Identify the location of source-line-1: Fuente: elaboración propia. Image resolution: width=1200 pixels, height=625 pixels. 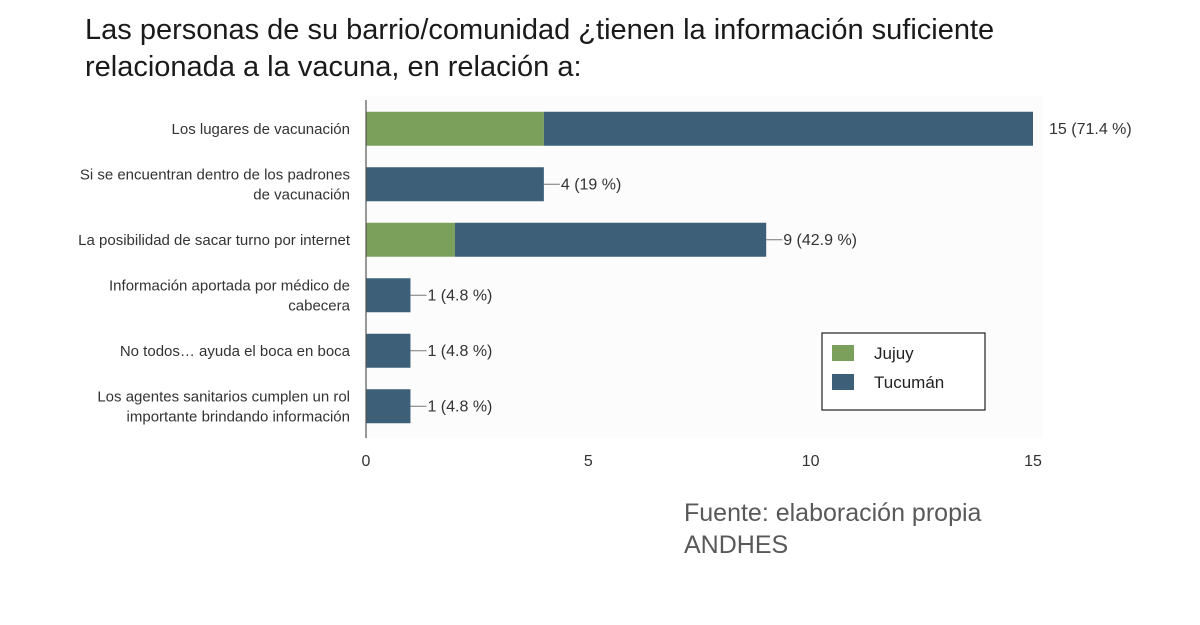
(833, 513).